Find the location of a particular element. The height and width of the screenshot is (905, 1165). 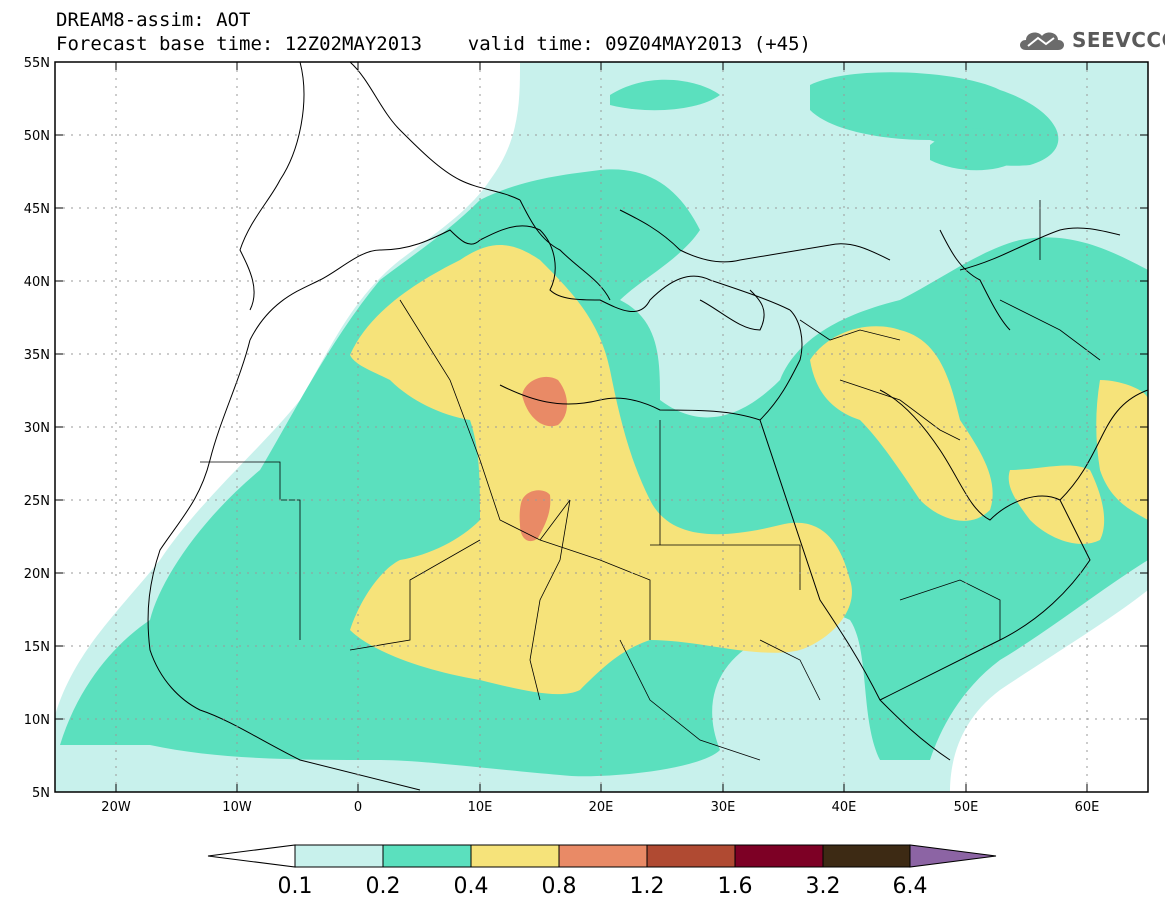

lon-label: 60E is located at coordinates (1087, 807).